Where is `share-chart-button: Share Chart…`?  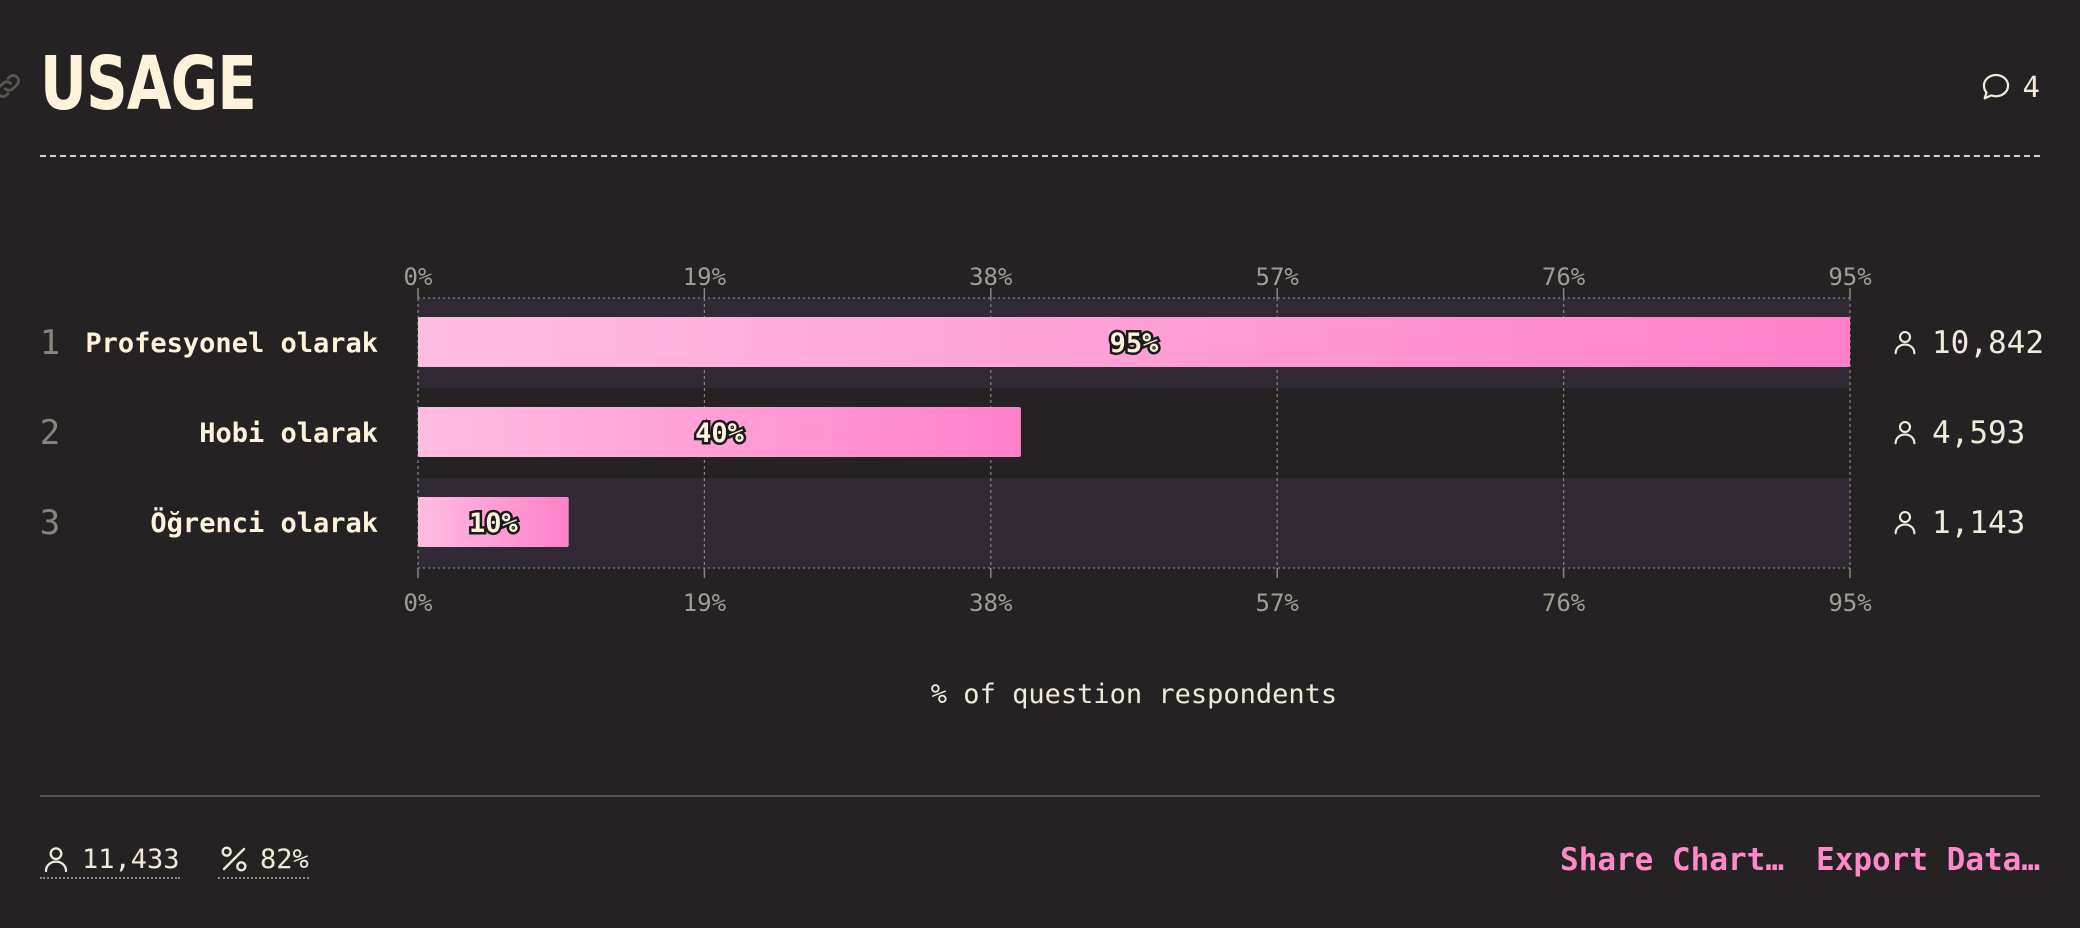
share-chart-button: Share Chart… is located at coordinates (1672, 860).